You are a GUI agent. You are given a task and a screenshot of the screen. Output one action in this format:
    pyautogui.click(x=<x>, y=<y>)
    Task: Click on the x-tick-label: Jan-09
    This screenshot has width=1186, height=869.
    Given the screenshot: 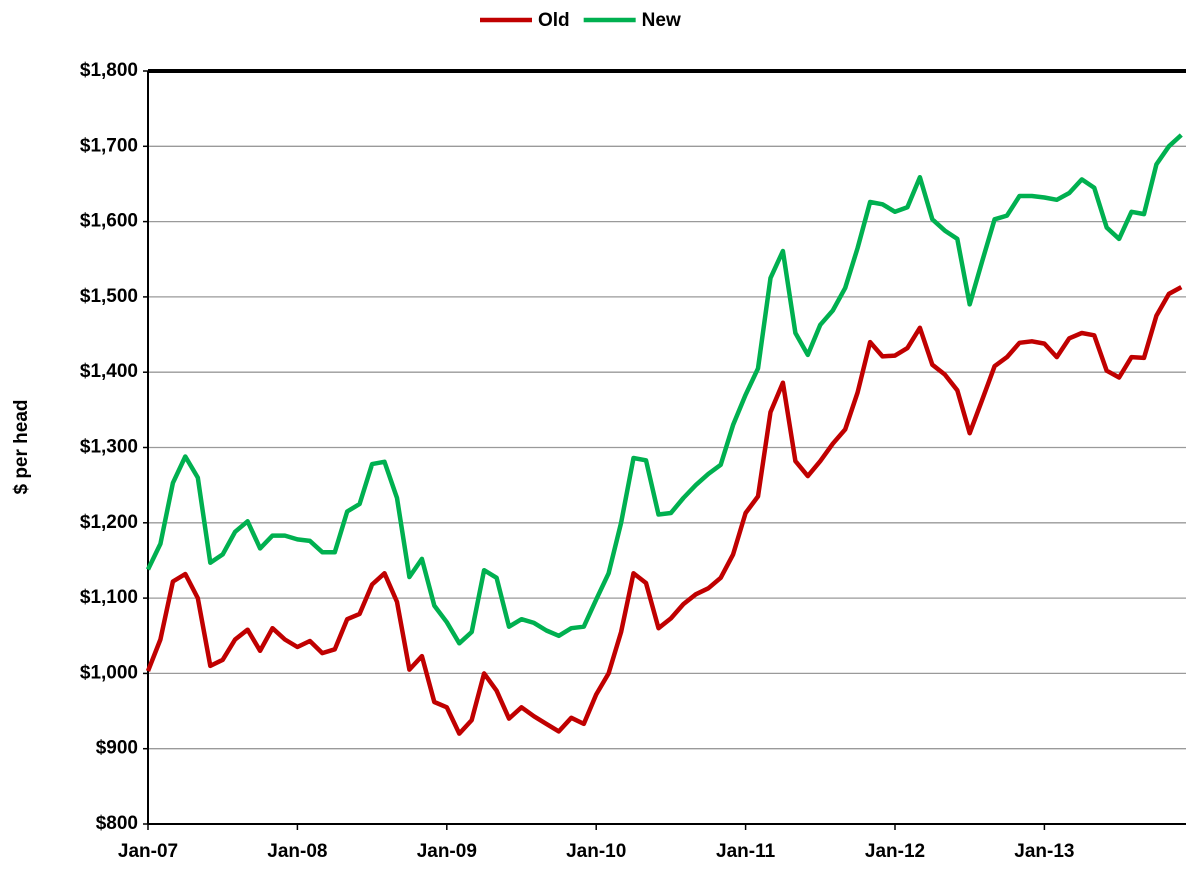 What is the action you would take?
    pyautogui.click(x=447, y=851)
    